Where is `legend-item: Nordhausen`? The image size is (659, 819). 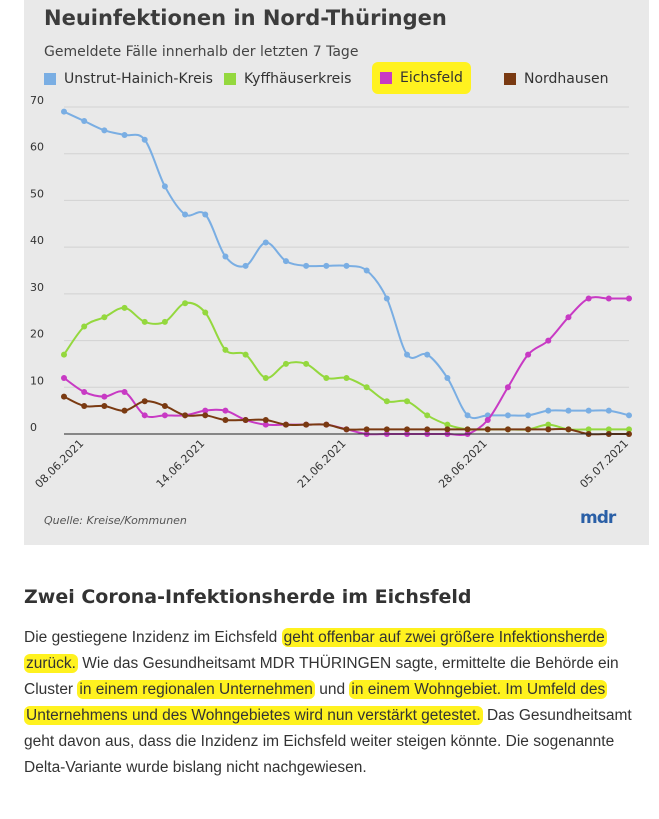 legend-item: Nordhausen is located at coordinates (556, 79).